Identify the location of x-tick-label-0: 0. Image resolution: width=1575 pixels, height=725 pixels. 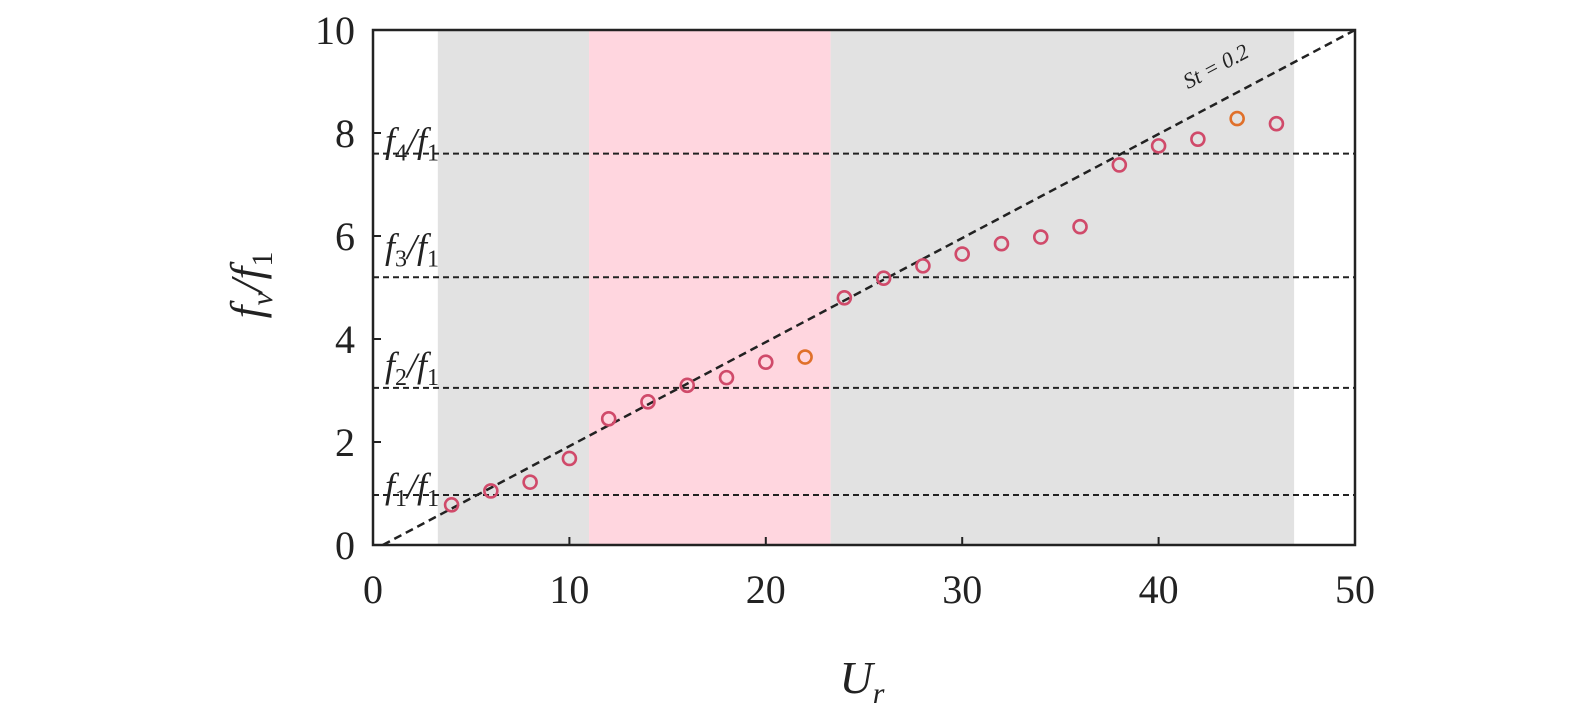
(373, 589).